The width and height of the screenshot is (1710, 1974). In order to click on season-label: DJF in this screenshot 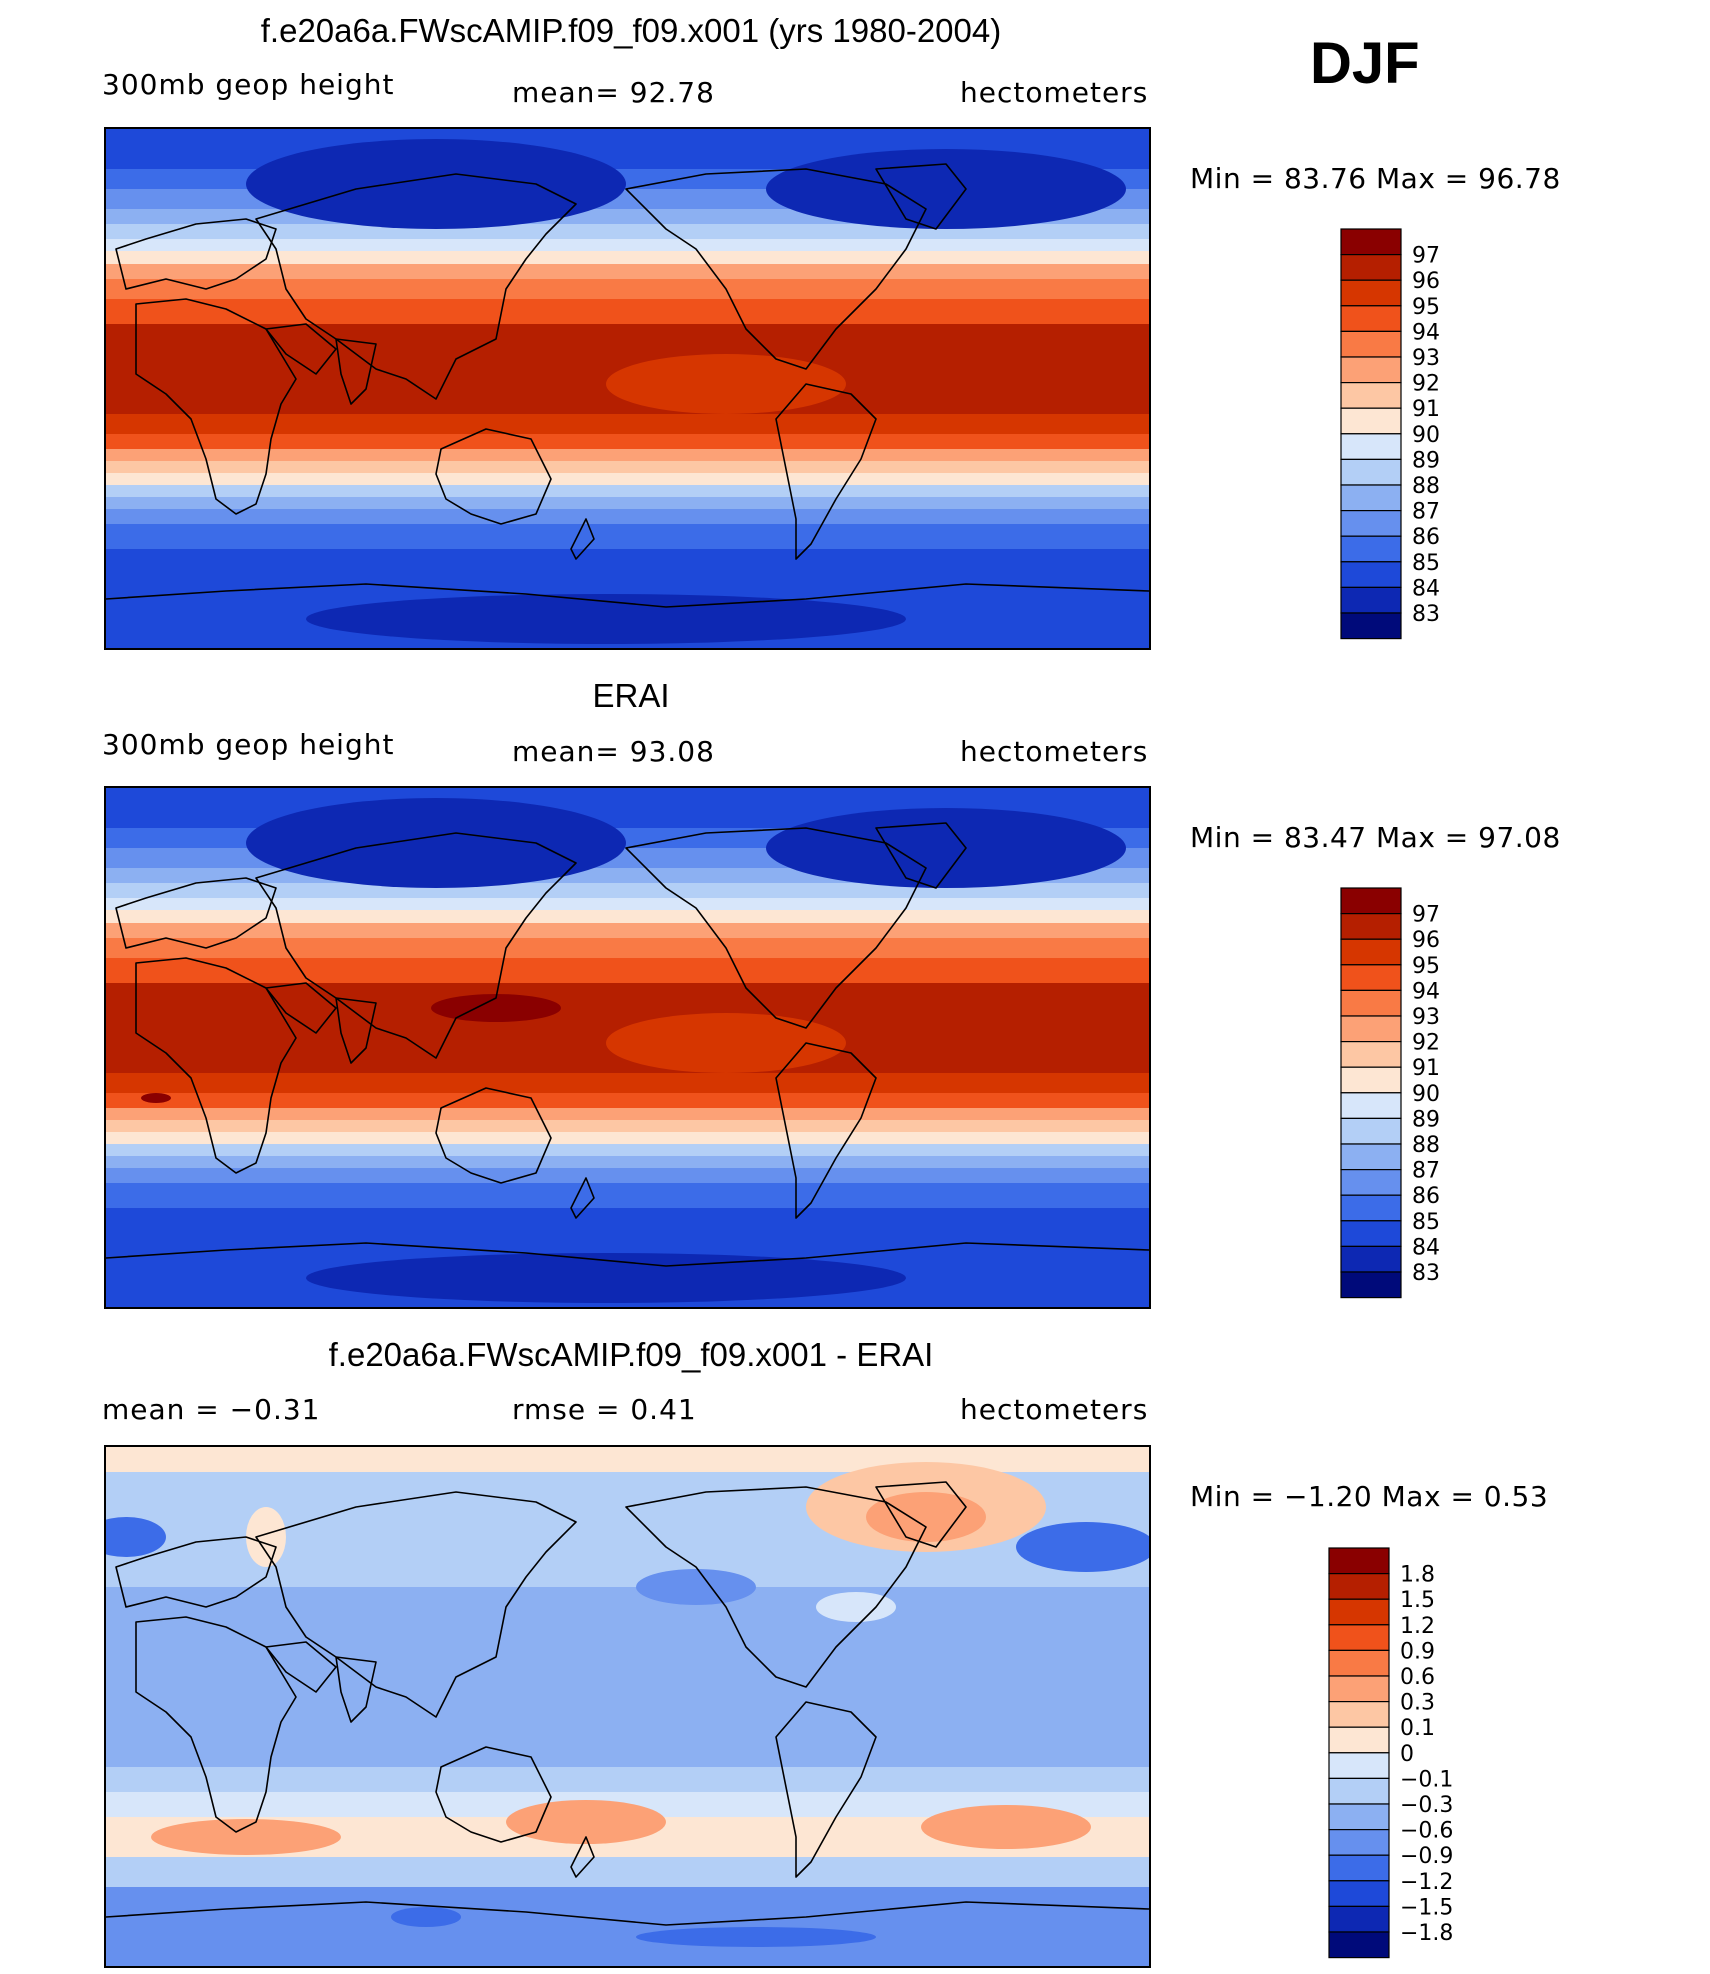, I will do `click(1365, 63)`.